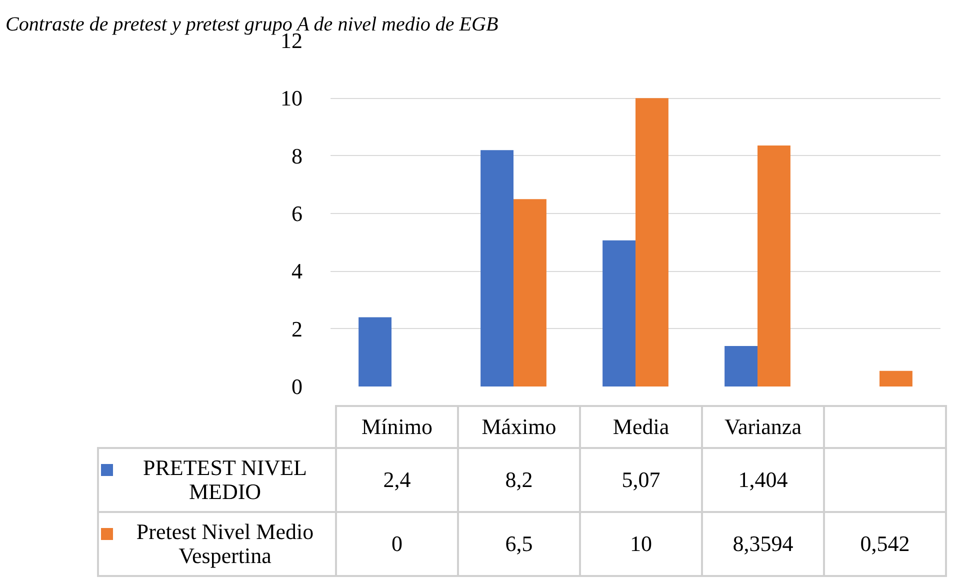  Describe the element at coordinates (225, 479) in the screenshot. I see `legend-label: PRETEST NIVEL MEDIO` at that location.